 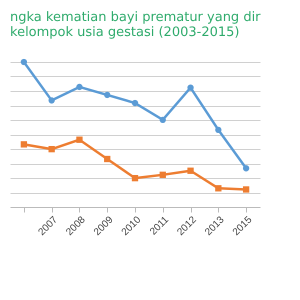 What do you see at coordinates (136, 25) in the screenshot?
I see `chart-title: ngka kematian bayi prematur yang dir kelompok usia gestasi (2003-2015)` at bounding box center [136, 25].